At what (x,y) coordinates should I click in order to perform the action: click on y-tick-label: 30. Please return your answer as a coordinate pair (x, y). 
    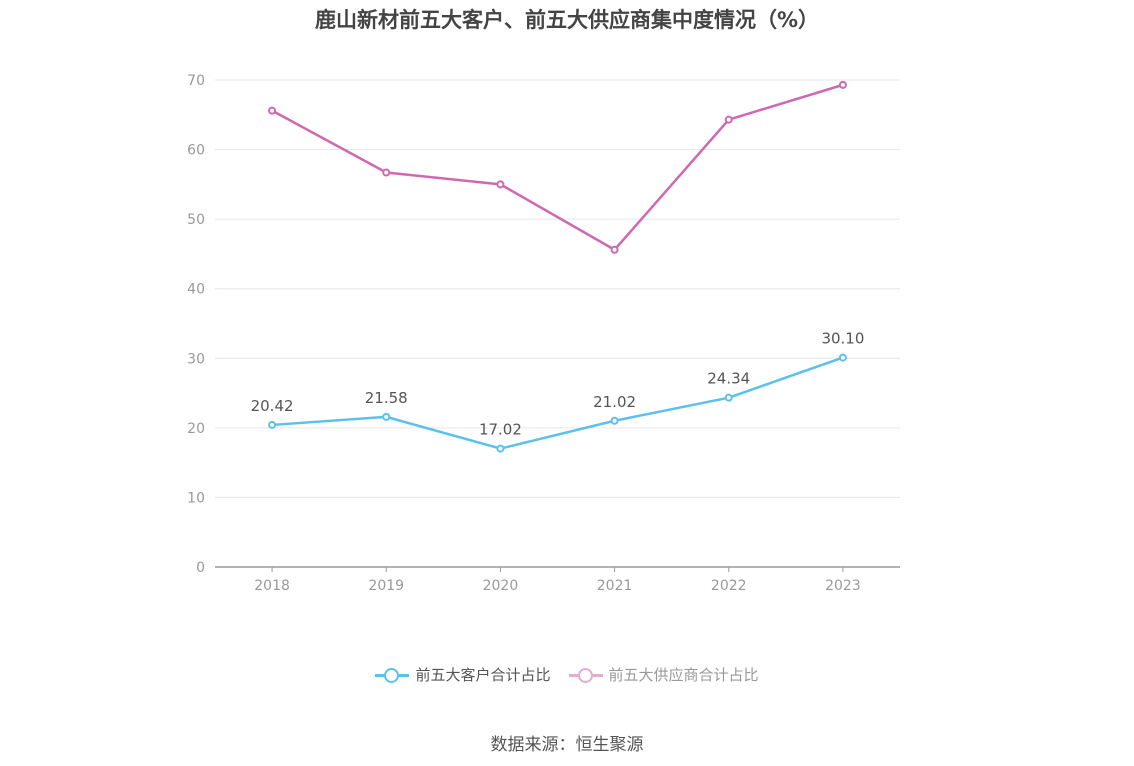
    Looking at the image, I should click on (196, 359).